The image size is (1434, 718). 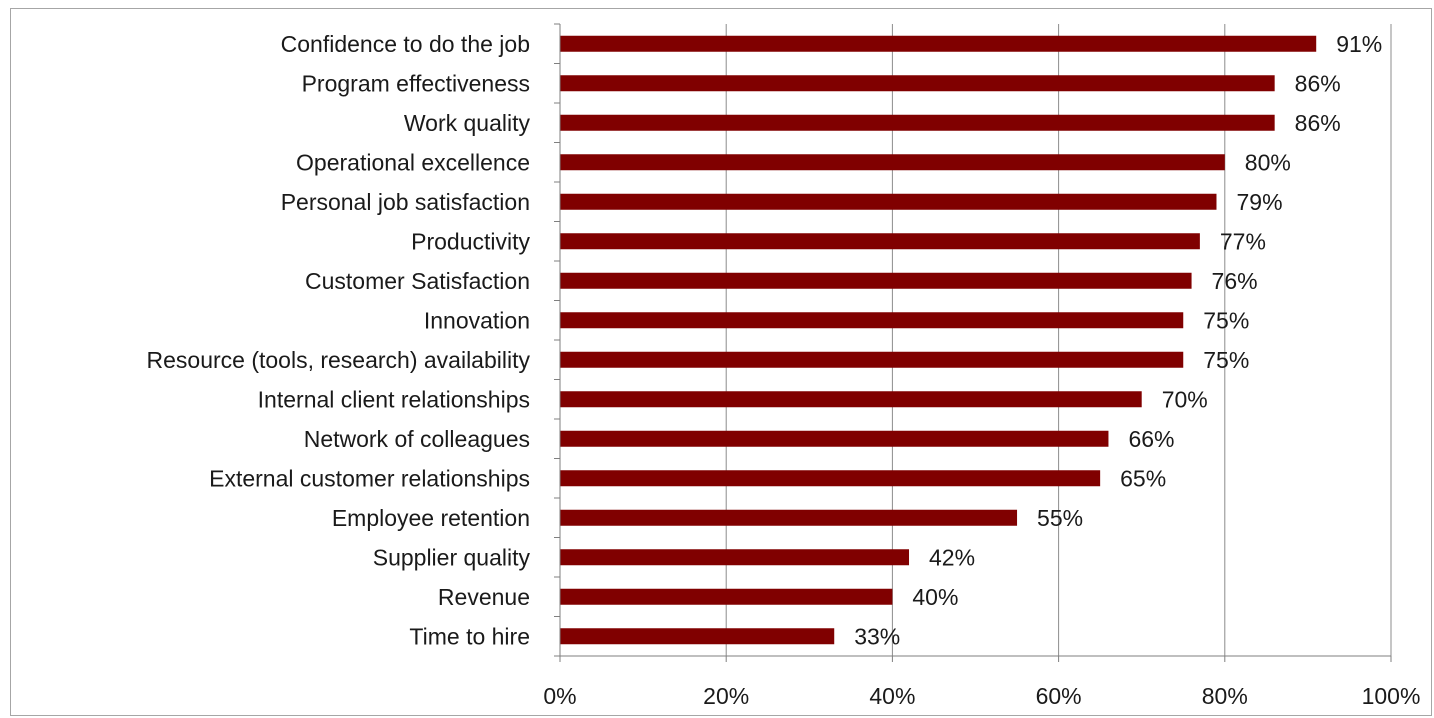 I want to click on data-label: 65%, so click(x=1143, y=478).